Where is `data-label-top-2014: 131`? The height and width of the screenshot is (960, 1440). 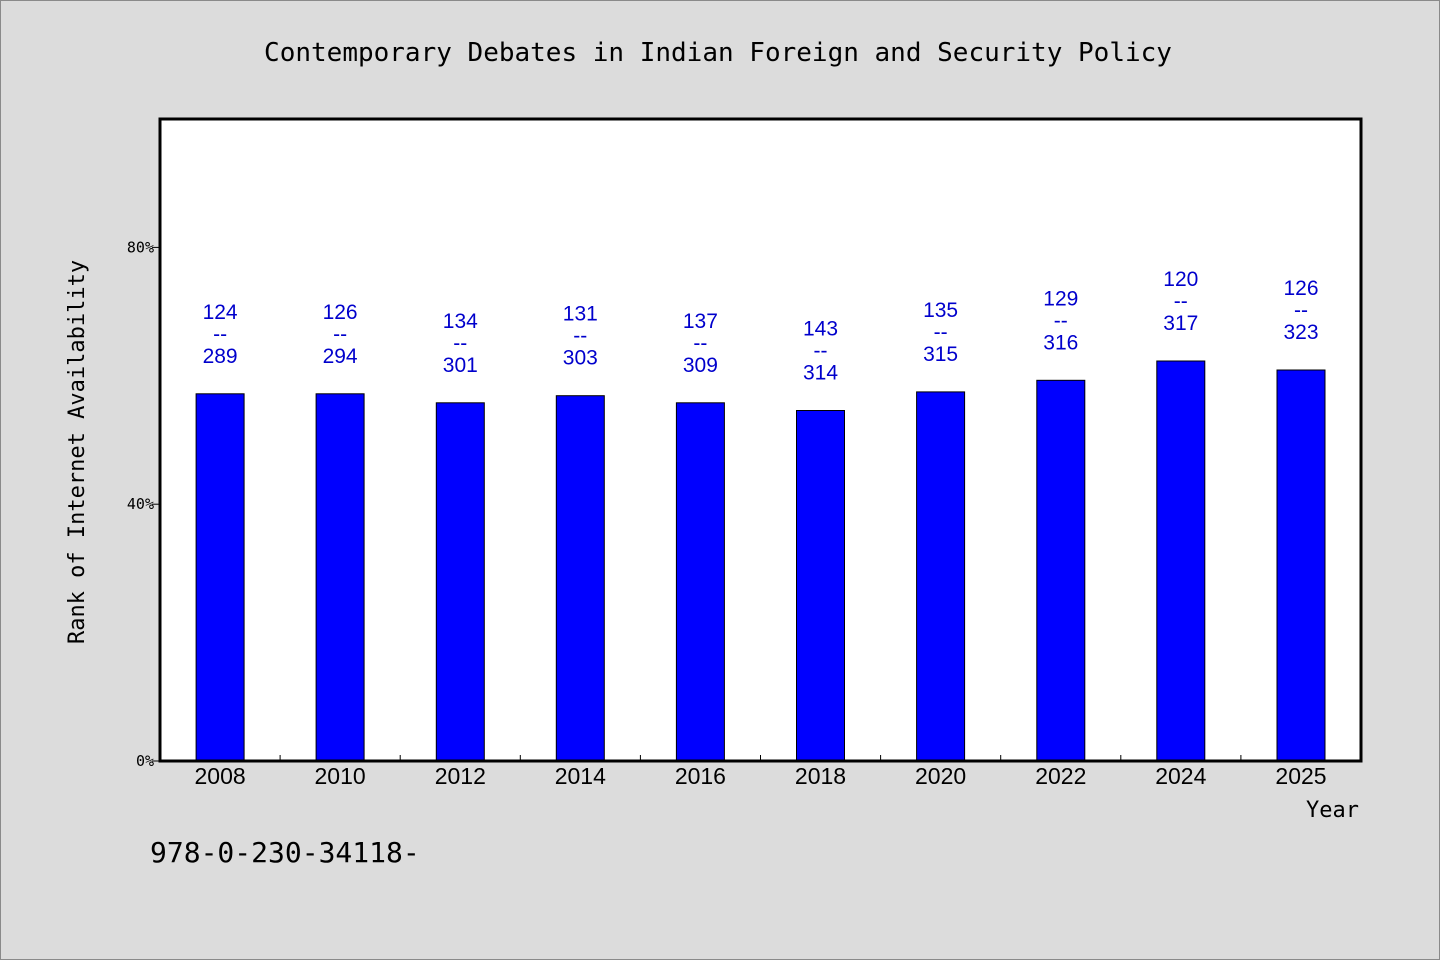 data-label-top-2014: 131 is located at coordinates (580, 314).